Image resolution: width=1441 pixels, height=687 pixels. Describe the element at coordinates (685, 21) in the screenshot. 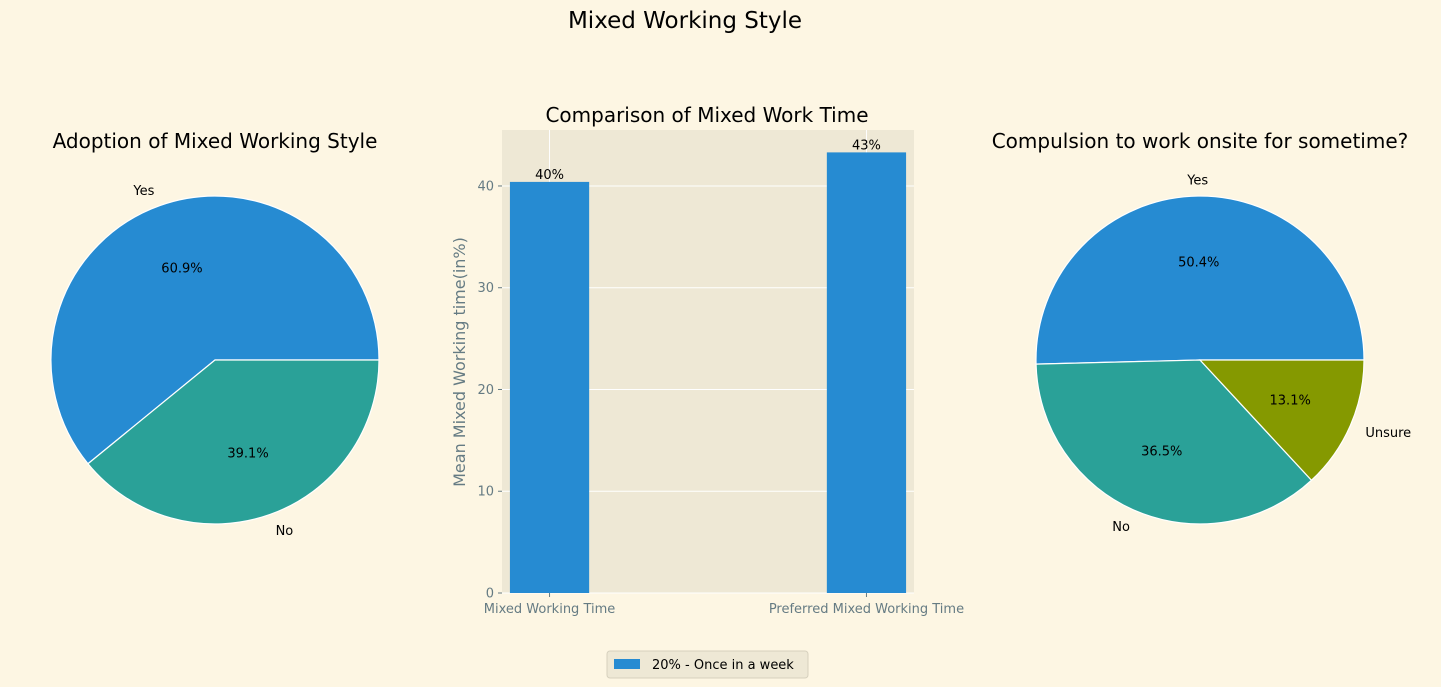

I see `figure-suptitle: Mixed Working Style` at that location.